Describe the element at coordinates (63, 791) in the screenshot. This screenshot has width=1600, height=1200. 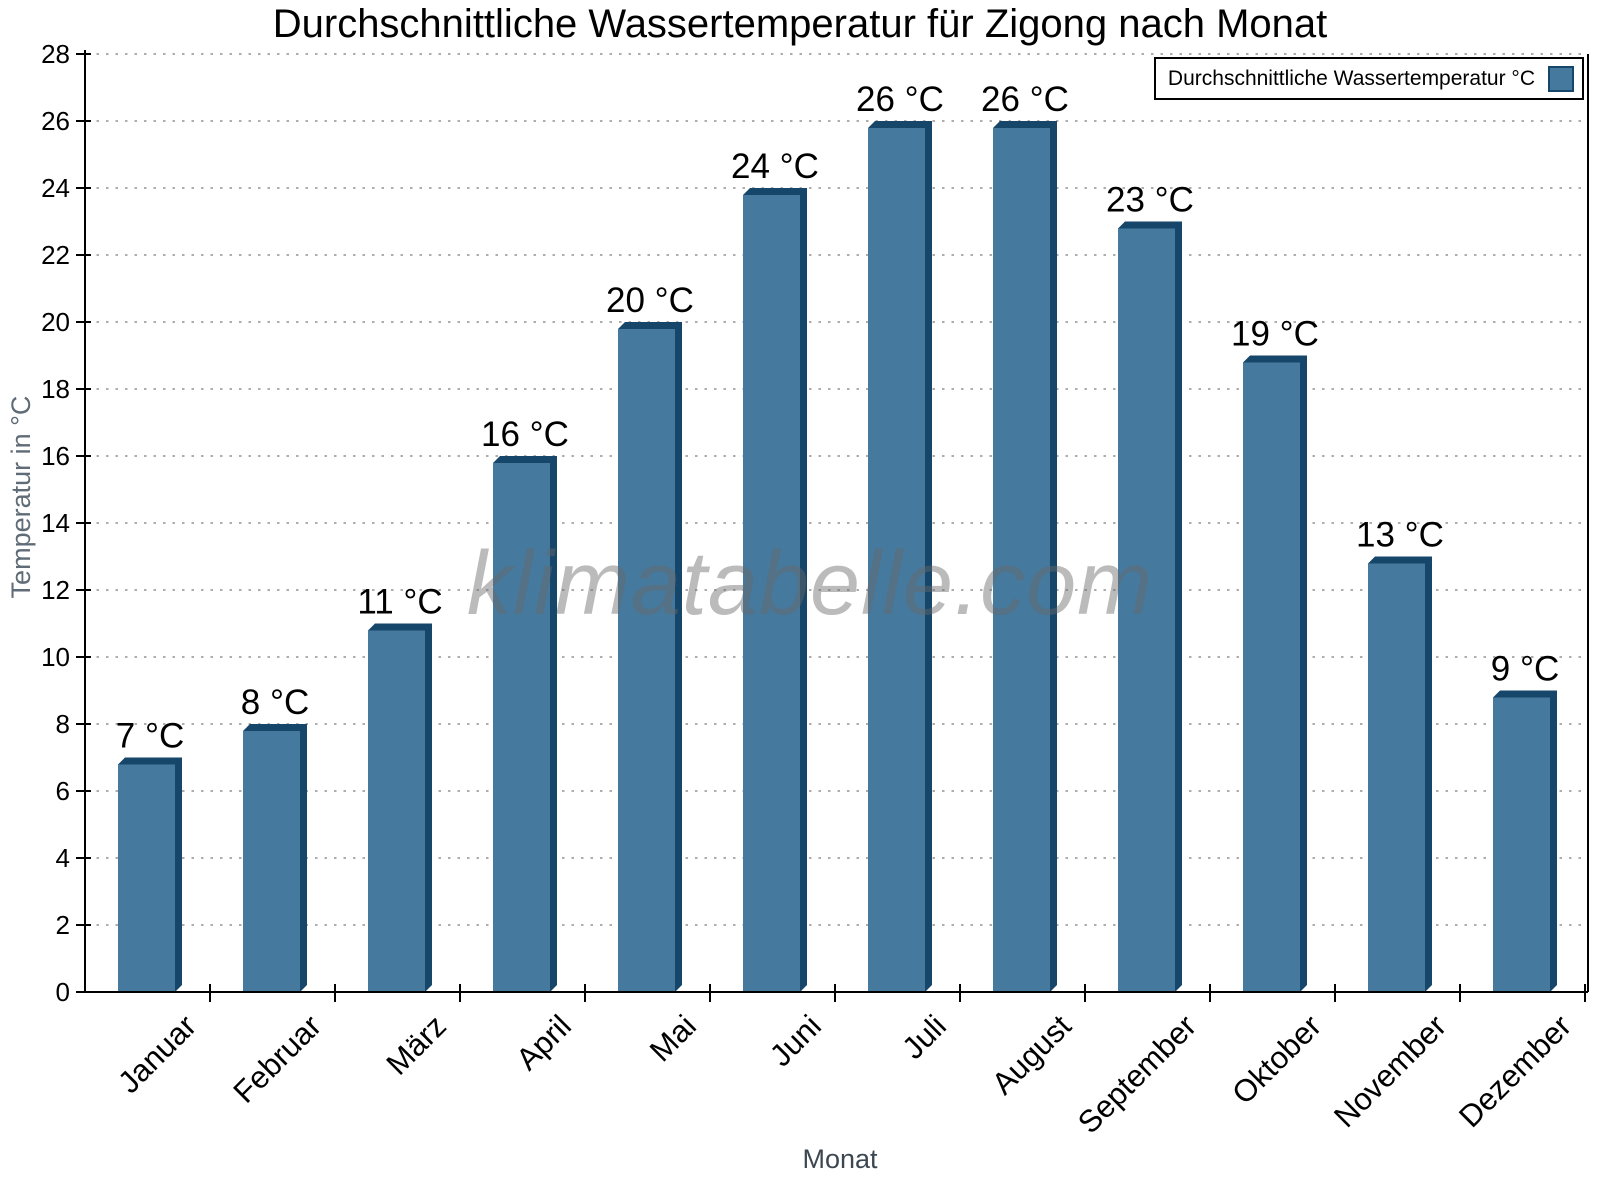
I see `y-tick-label: 6` at that location.